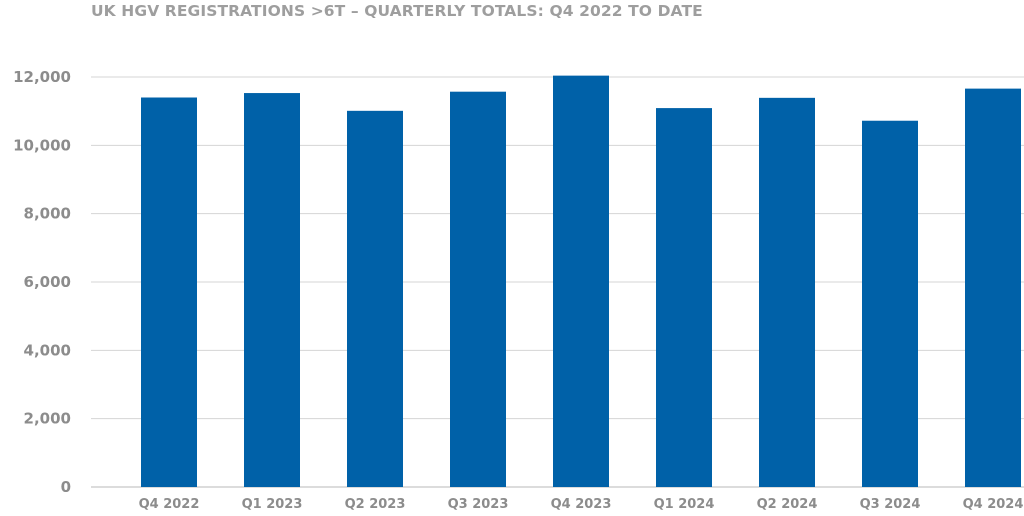 Image resolution: width=1024 pixels, height=516 pixels. Describe the element at coordinates (272, 504) in the screenshot. I see `x-tick-label: Q1 2023` at that location.